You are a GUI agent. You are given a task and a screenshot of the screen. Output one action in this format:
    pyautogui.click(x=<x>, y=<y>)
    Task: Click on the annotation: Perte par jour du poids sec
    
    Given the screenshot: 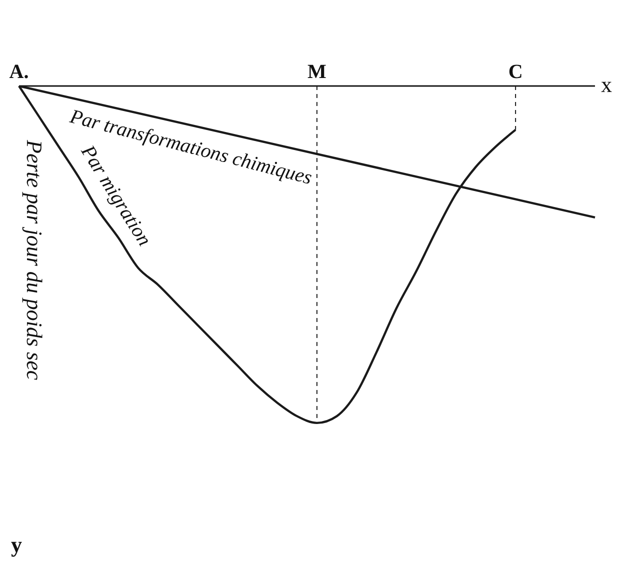 What is the action you would take?
    pyautogui.click(x=34, y=259)
    